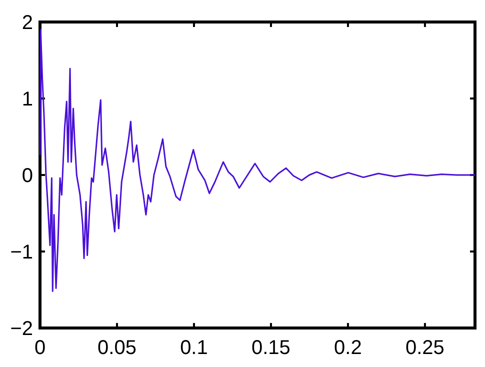  What do you see at coordinates (117, 348) in the screenshot?
I see `x-tick-label: 0.05` at bounding box center [117, 348].